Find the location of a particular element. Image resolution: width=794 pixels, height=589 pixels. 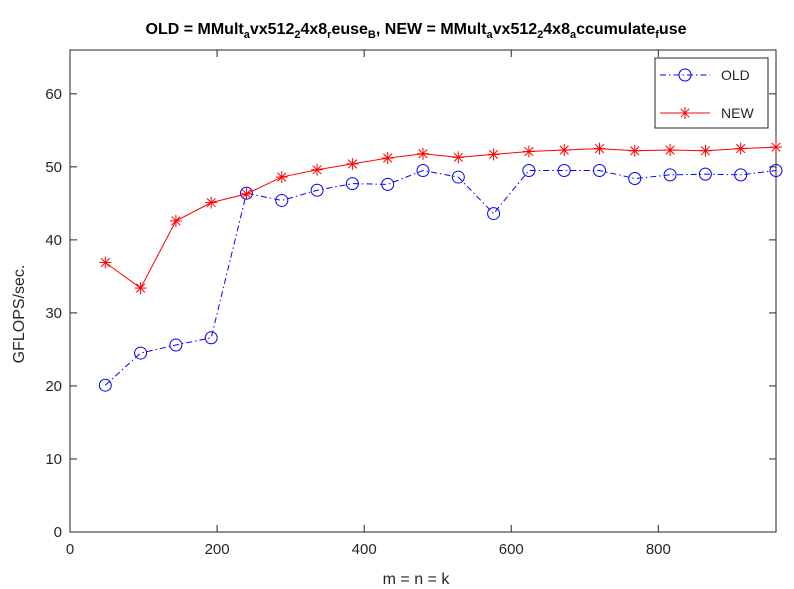

y-tick-label: 60 is located at coordinates (53, 94).